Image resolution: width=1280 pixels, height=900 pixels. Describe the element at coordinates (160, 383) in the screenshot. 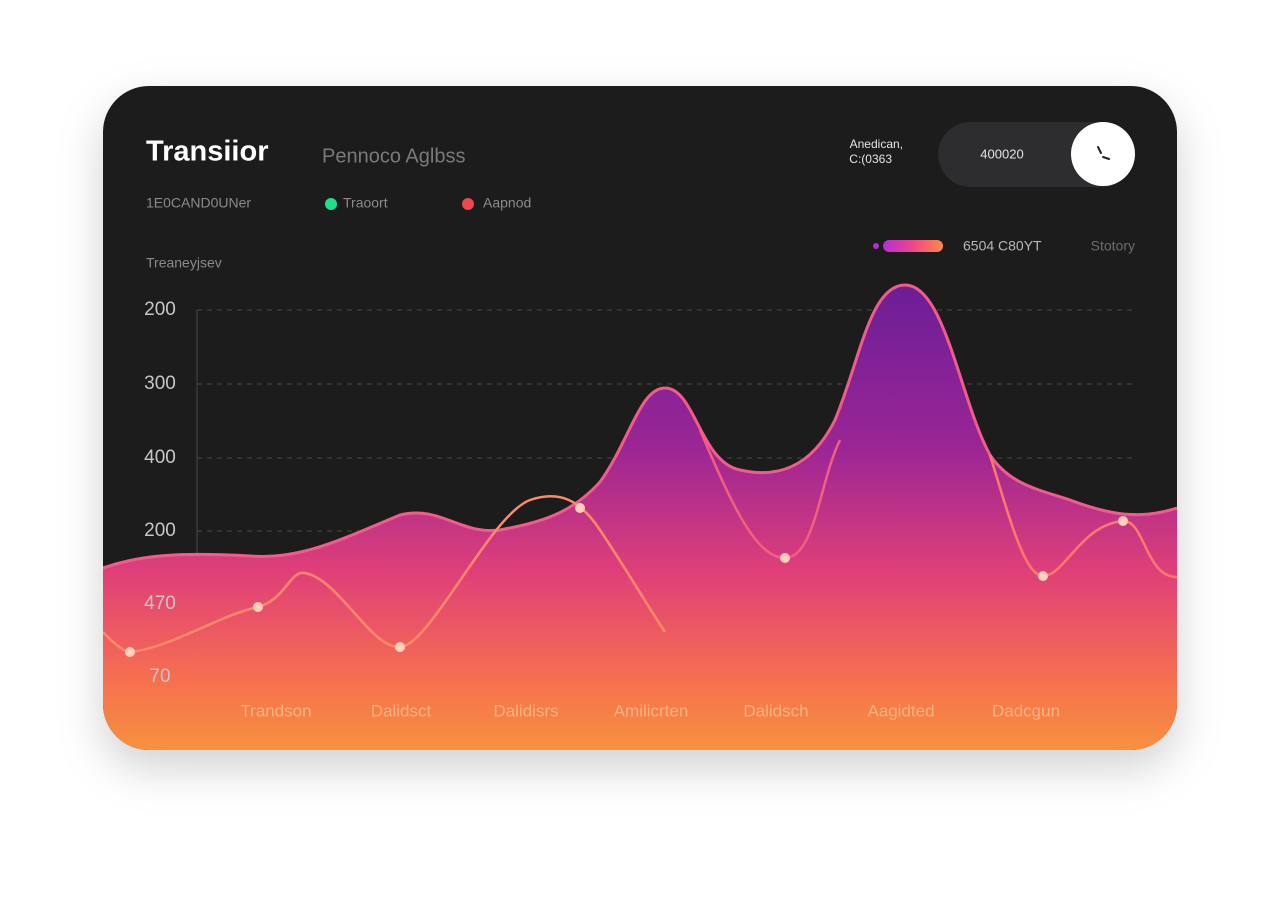

I see `y-label: 300` at that location.